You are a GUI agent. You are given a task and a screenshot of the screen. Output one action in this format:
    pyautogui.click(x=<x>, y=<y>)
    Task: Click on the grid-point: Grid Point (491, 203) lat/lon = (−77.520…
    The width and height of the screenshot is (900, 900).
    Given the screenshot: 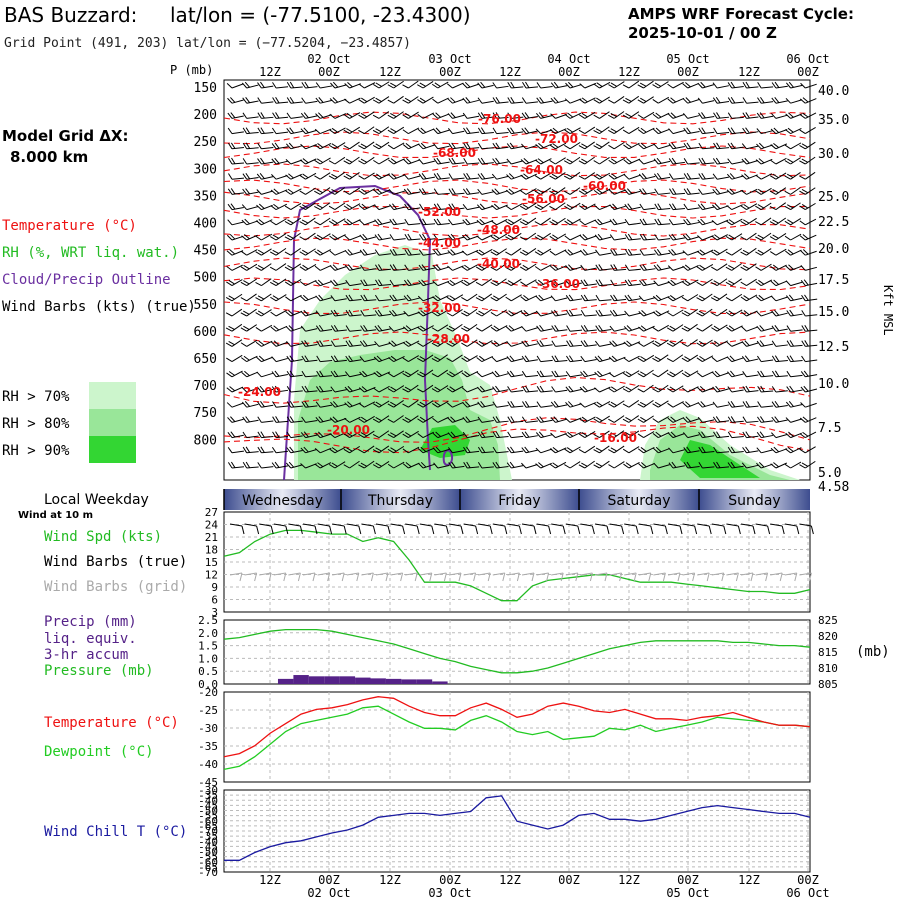 What is the action you would take?
    pyautogui.click(x=207, y=43)
    